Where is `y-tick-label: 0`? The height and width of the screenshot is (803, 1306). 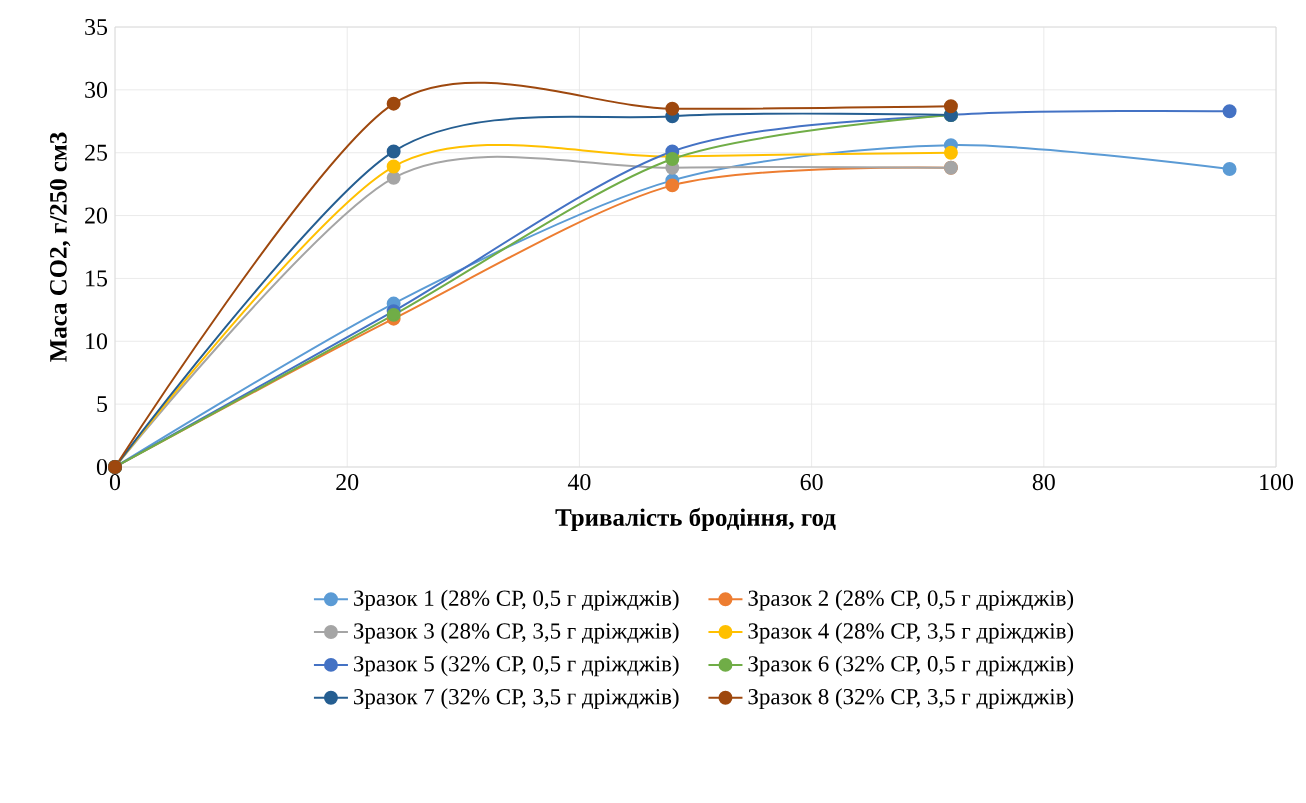
y-tick-label: 0 is located at coordinates (102, 467).